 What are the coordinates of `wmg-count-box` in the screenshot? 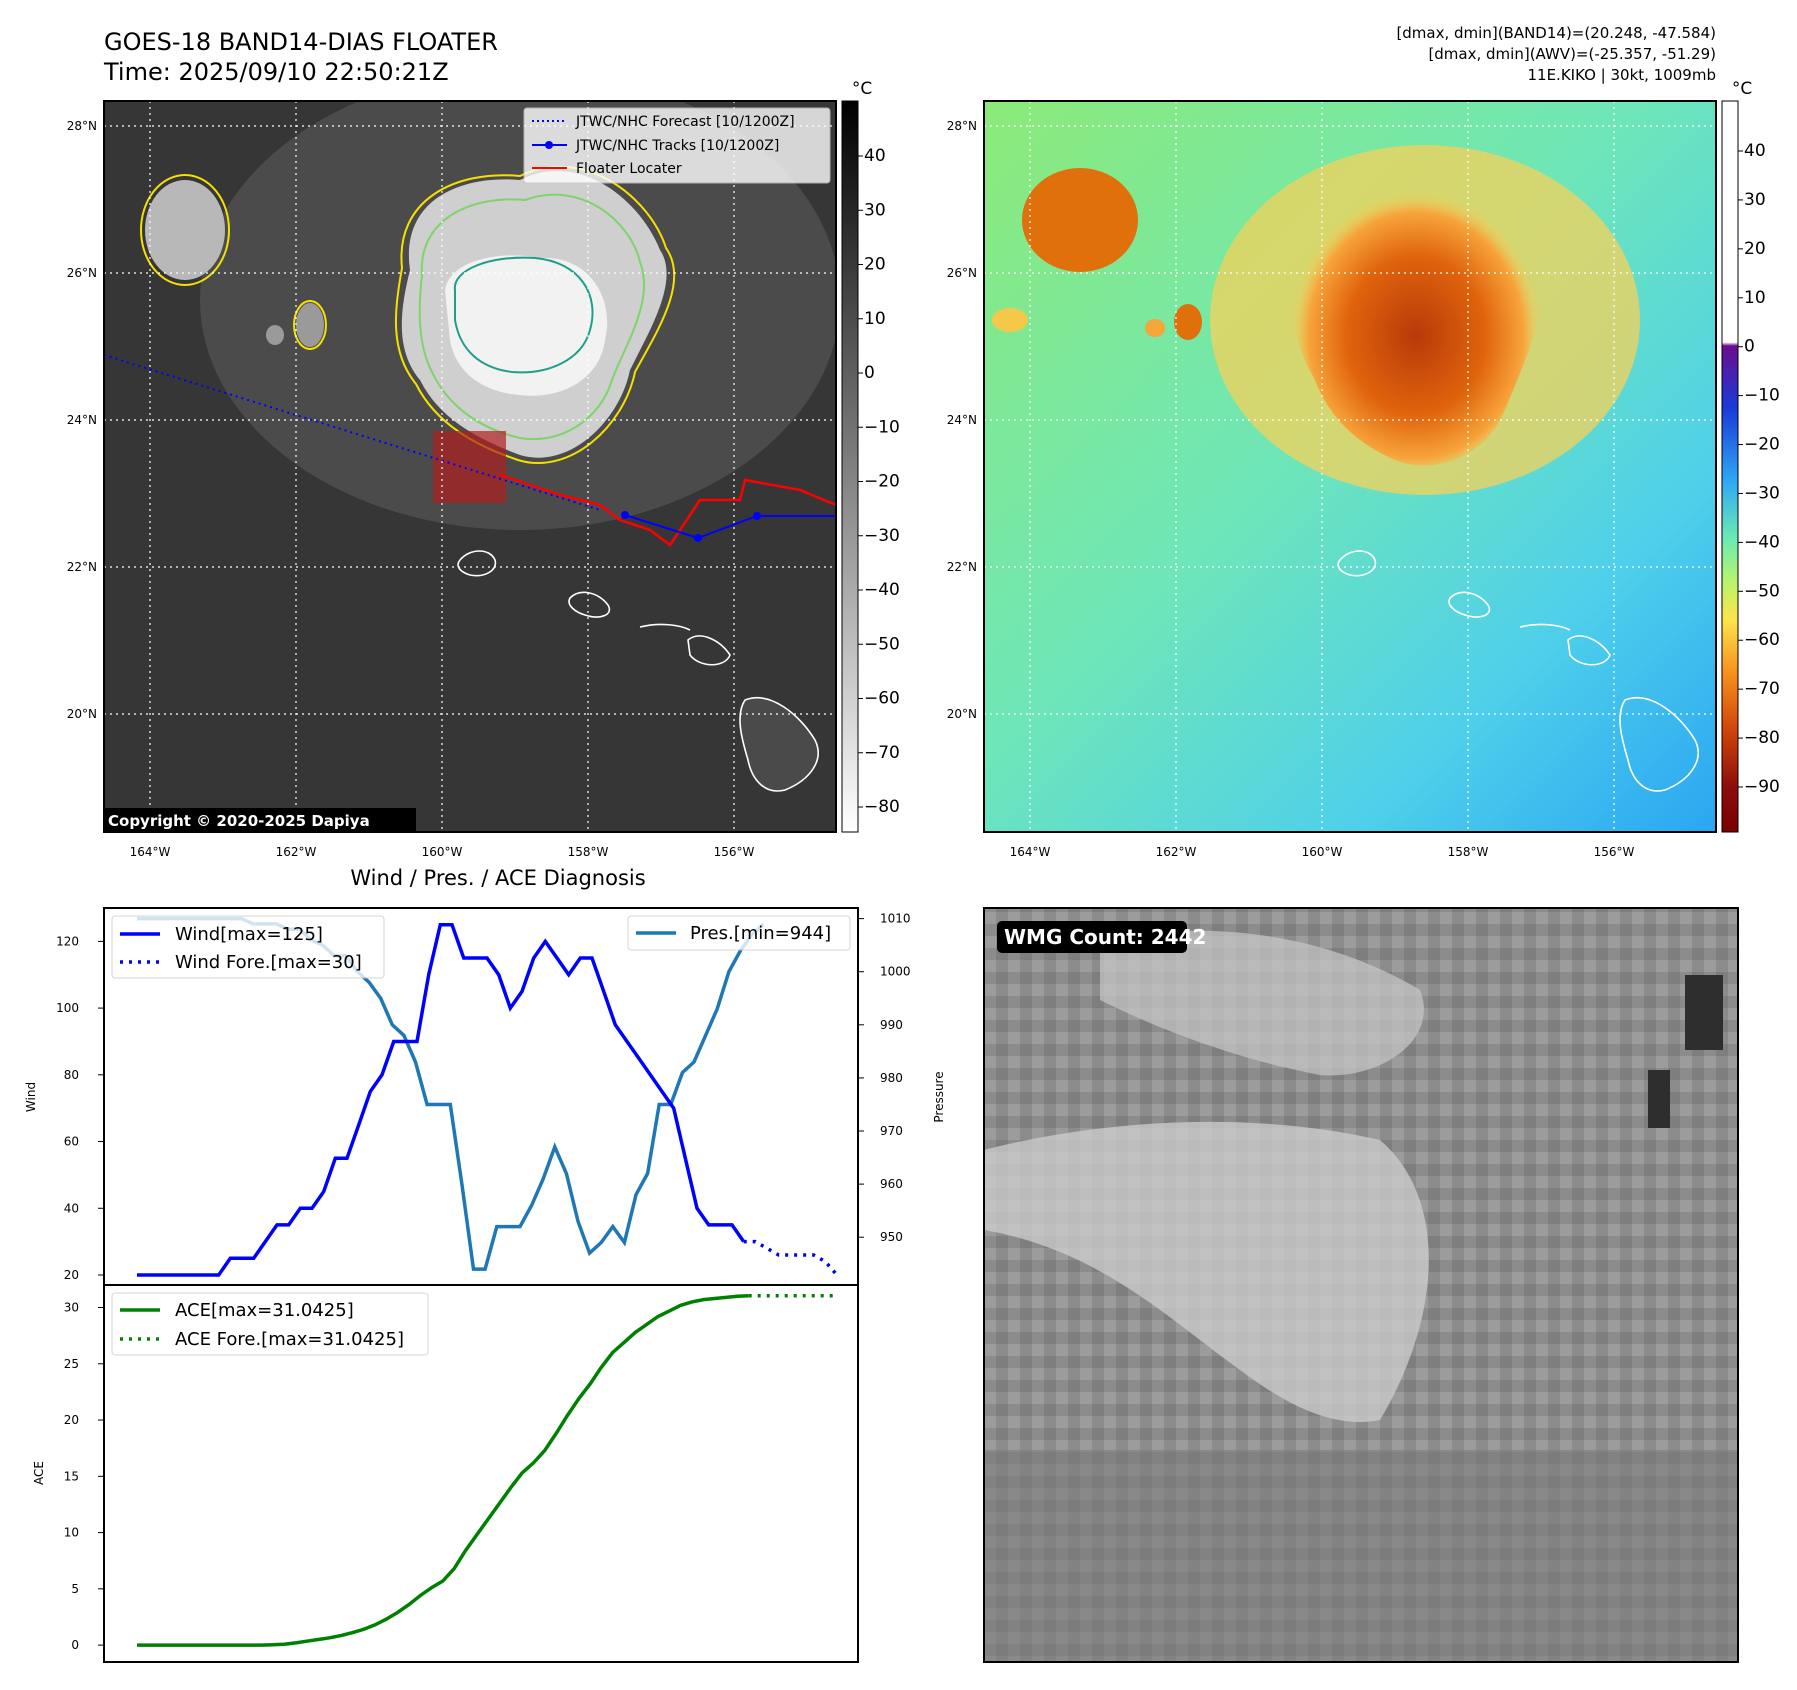 It's located at (1092, 937).